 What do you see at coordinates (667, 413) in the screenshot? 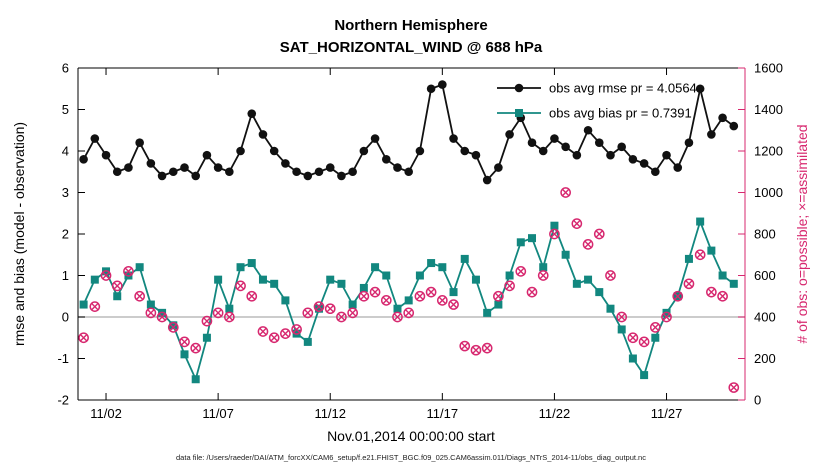
I see `x-tick-label: 11/27` at bounding box center [667, 413].